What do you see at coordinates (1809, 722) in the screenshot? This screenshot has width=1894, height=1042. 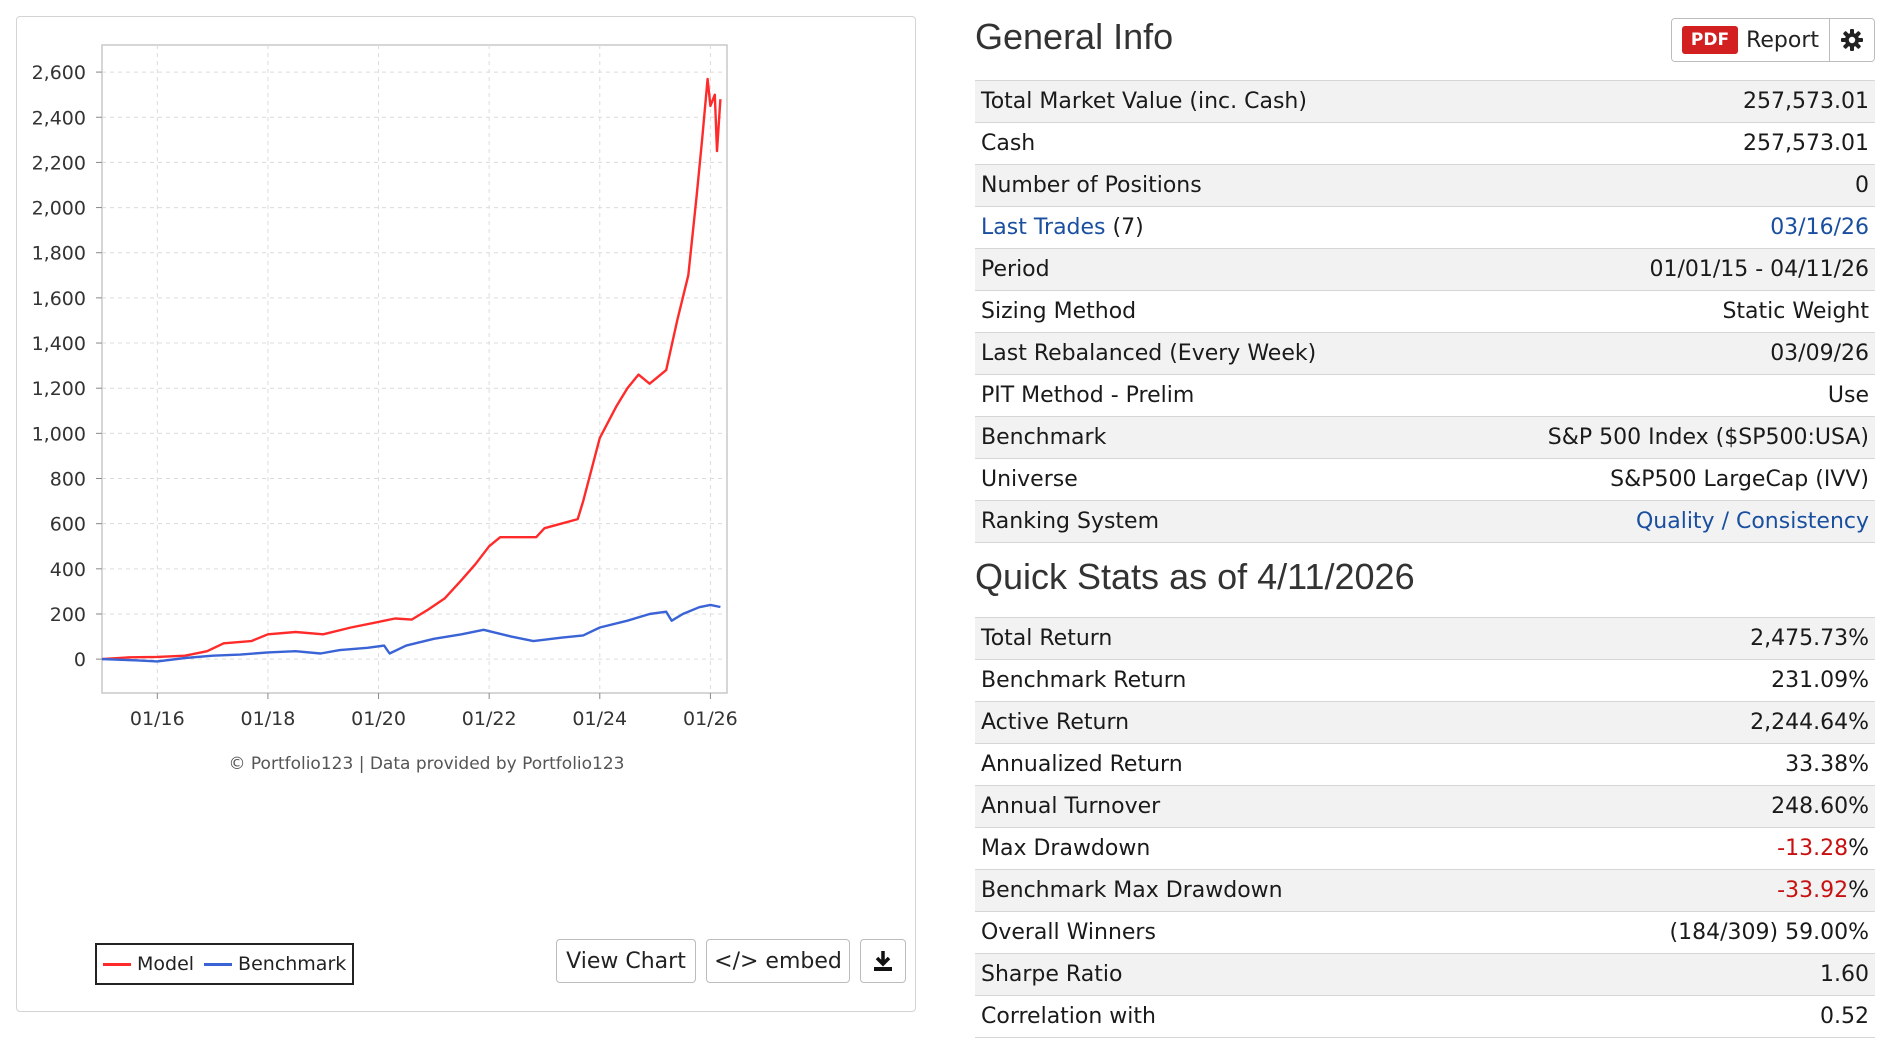 I see `row-value: 2,244.64%` at bounding box center [1809, 722].